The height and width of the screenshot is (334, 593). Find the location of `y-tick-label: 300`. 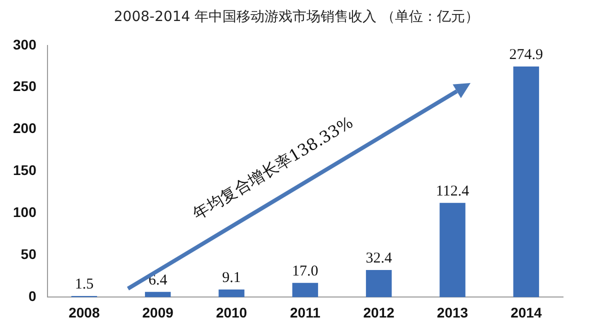

y-tick-label: 300 is located at coordinates (25, 44).